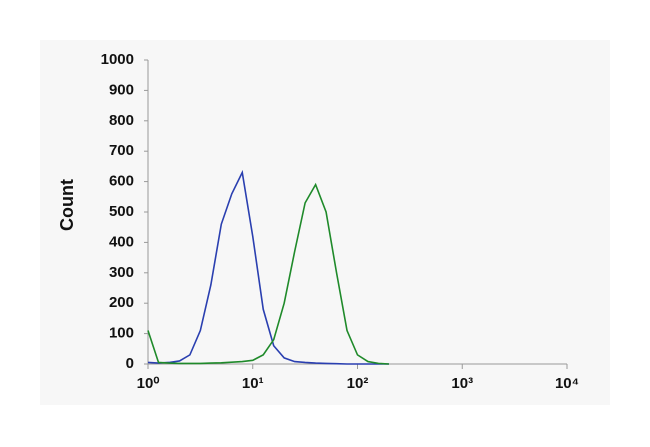 The image size is (650, 447). Describe the element at coordinates (358, 383) in the screenshot. I see `x-tick-label: 10²` at that location.